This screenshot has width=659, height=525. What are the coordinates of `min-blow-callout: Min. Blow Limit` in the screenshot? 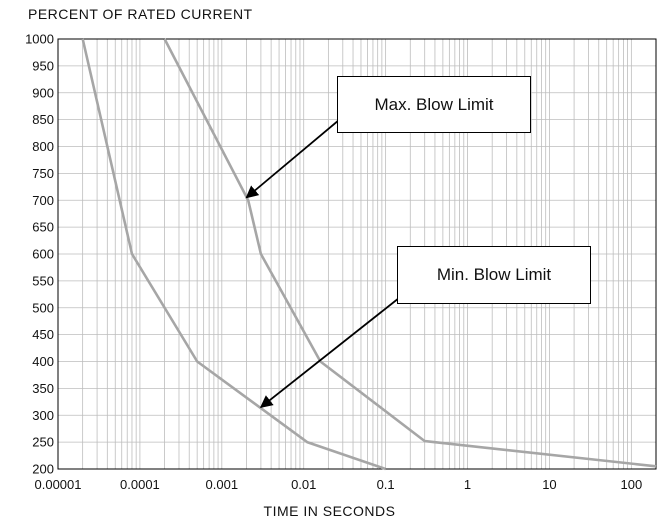 It's located at (494, 275).